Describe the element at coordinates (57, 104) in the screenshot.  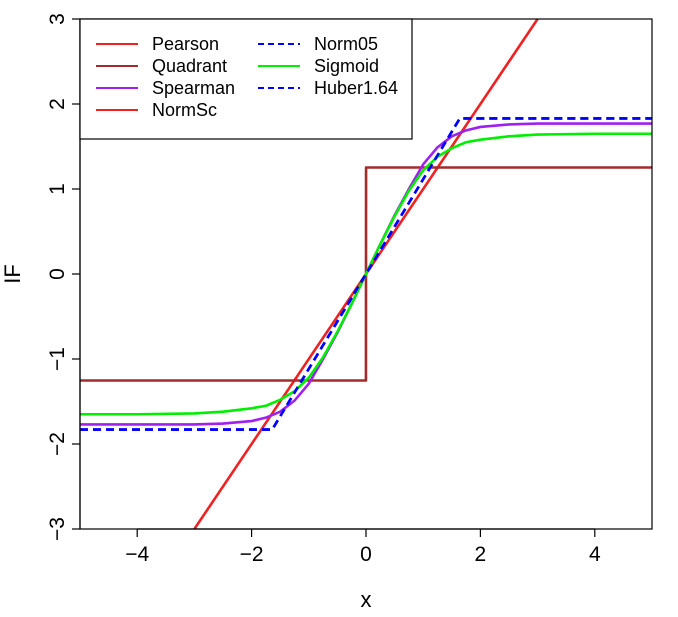
I see `y-tick-label: 2` at that location.